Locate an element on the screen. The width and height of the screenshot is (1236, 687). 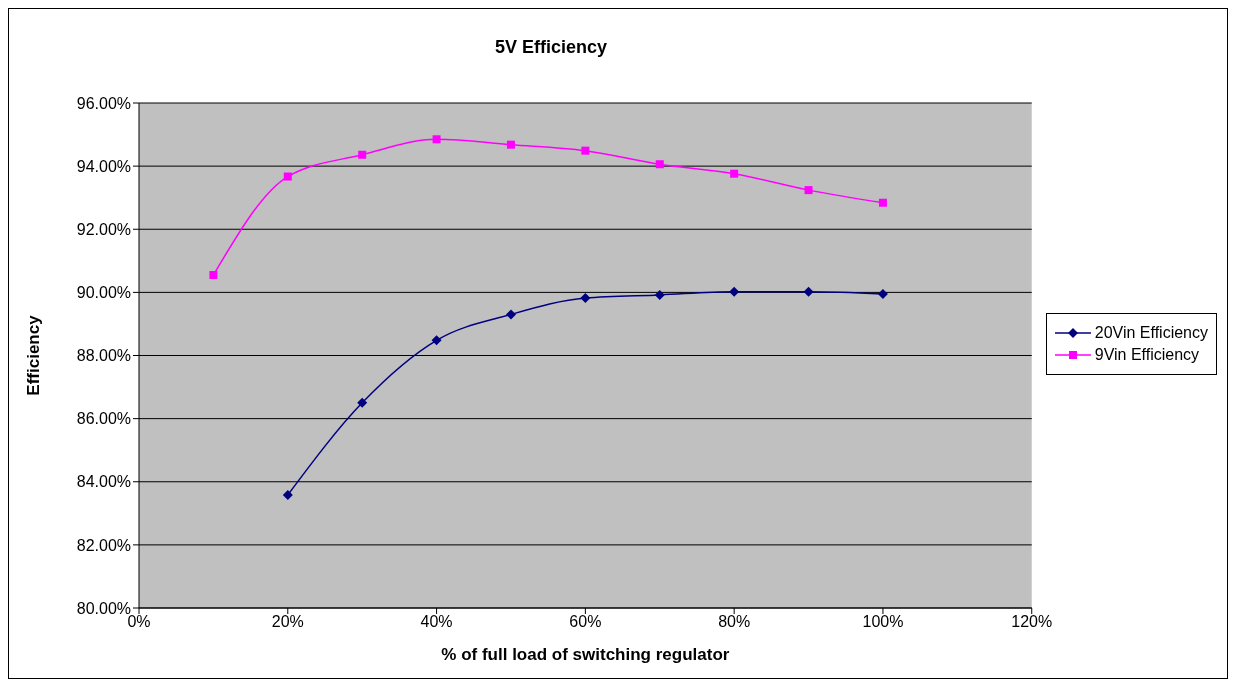
x-tick-label: 20% is located at coordinates (287, 622).